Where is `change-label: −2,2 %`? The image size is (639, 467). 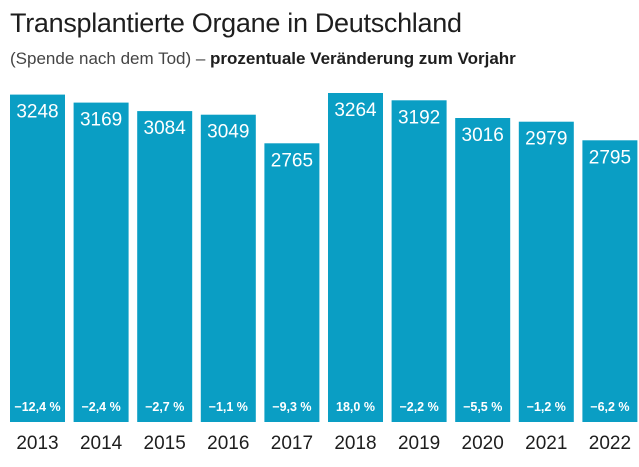
change-label: −2,2 % is located at coordinates (418, 407).